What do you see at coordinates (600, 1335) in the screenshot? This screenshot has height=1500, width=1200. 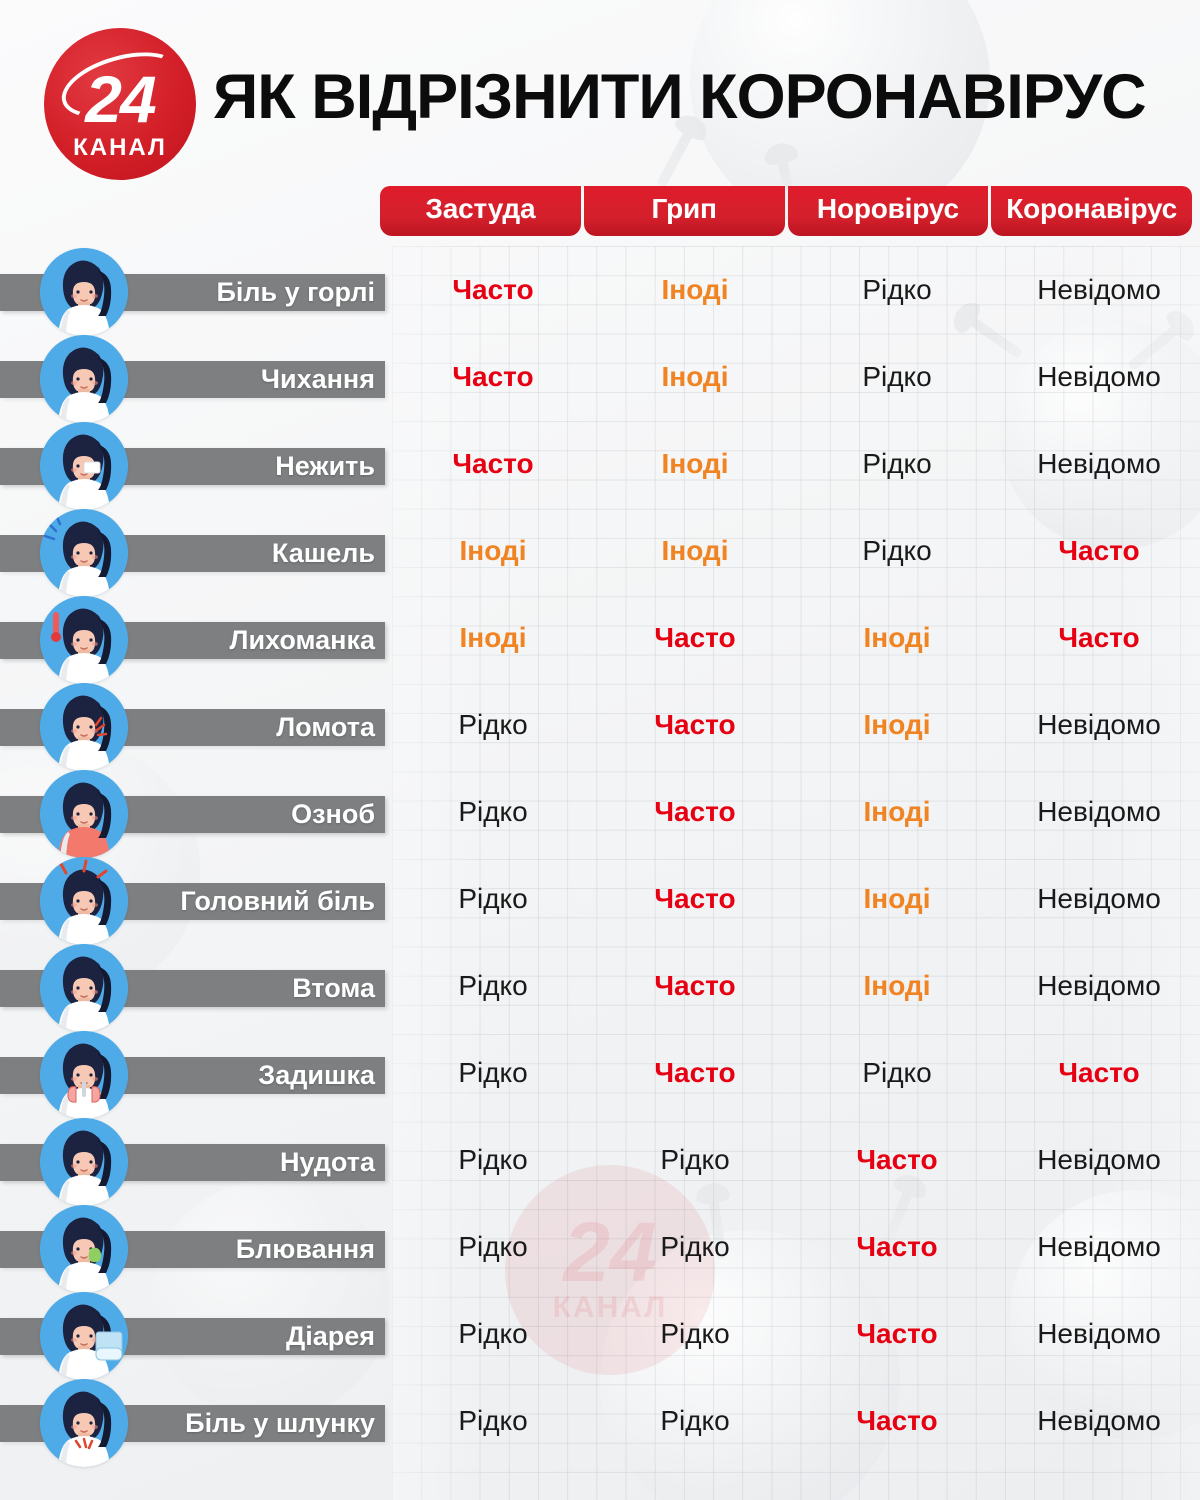 I see `table-row: Діарея Рідко Рідко Часто Невідомо` at bounding box center [600, 1335].